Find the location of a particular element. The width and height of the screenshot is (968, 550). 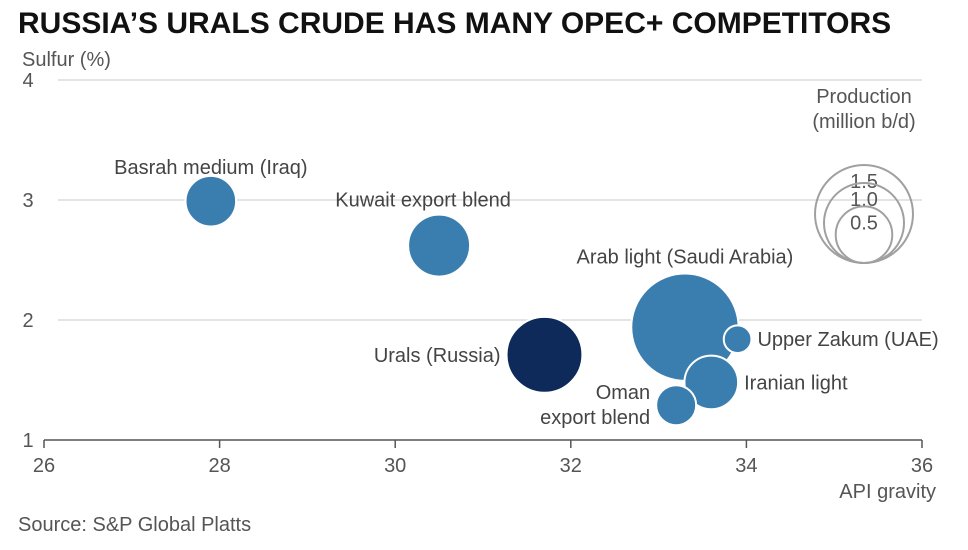

point-label: Kuwait export blend is located at coordinates (423, 201).